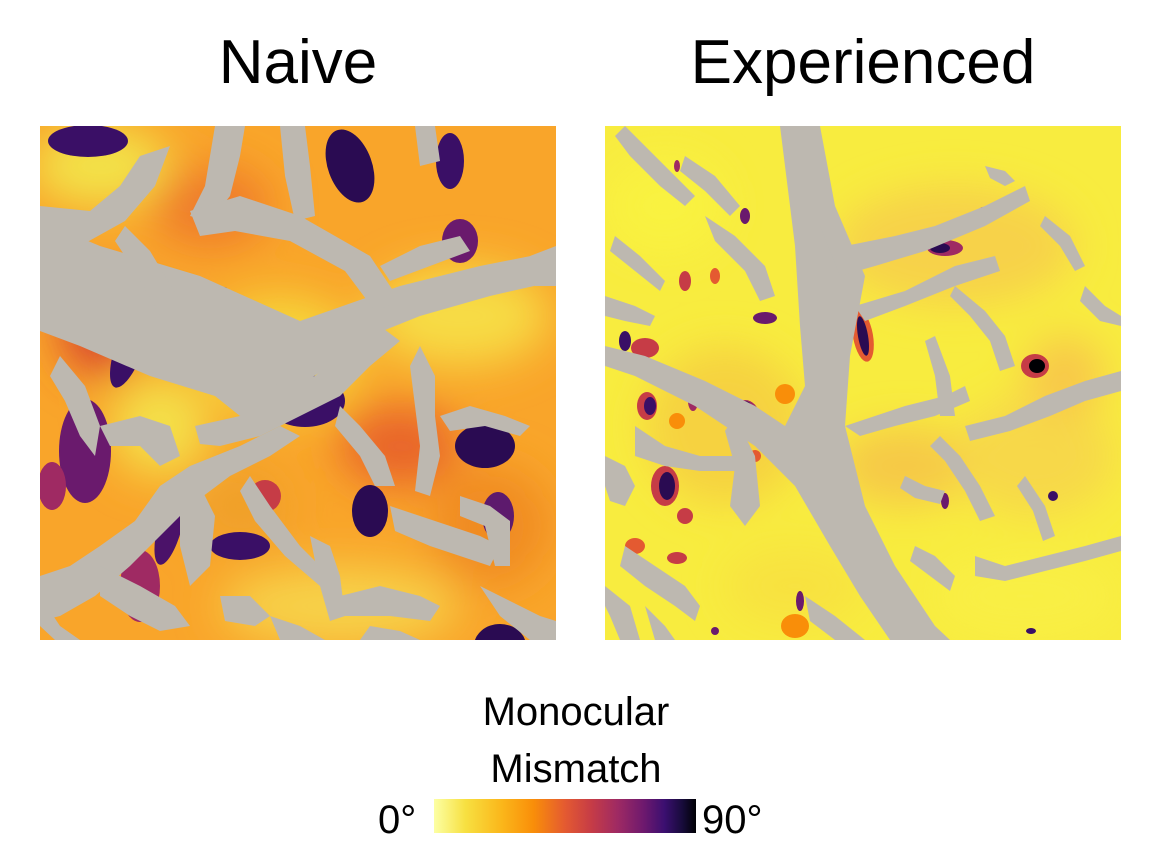 This screenshot has width=1151, height=863. Describe the element at coordinates (565, 816) in the screenshot. I see `colorbar-gradient` at that location.